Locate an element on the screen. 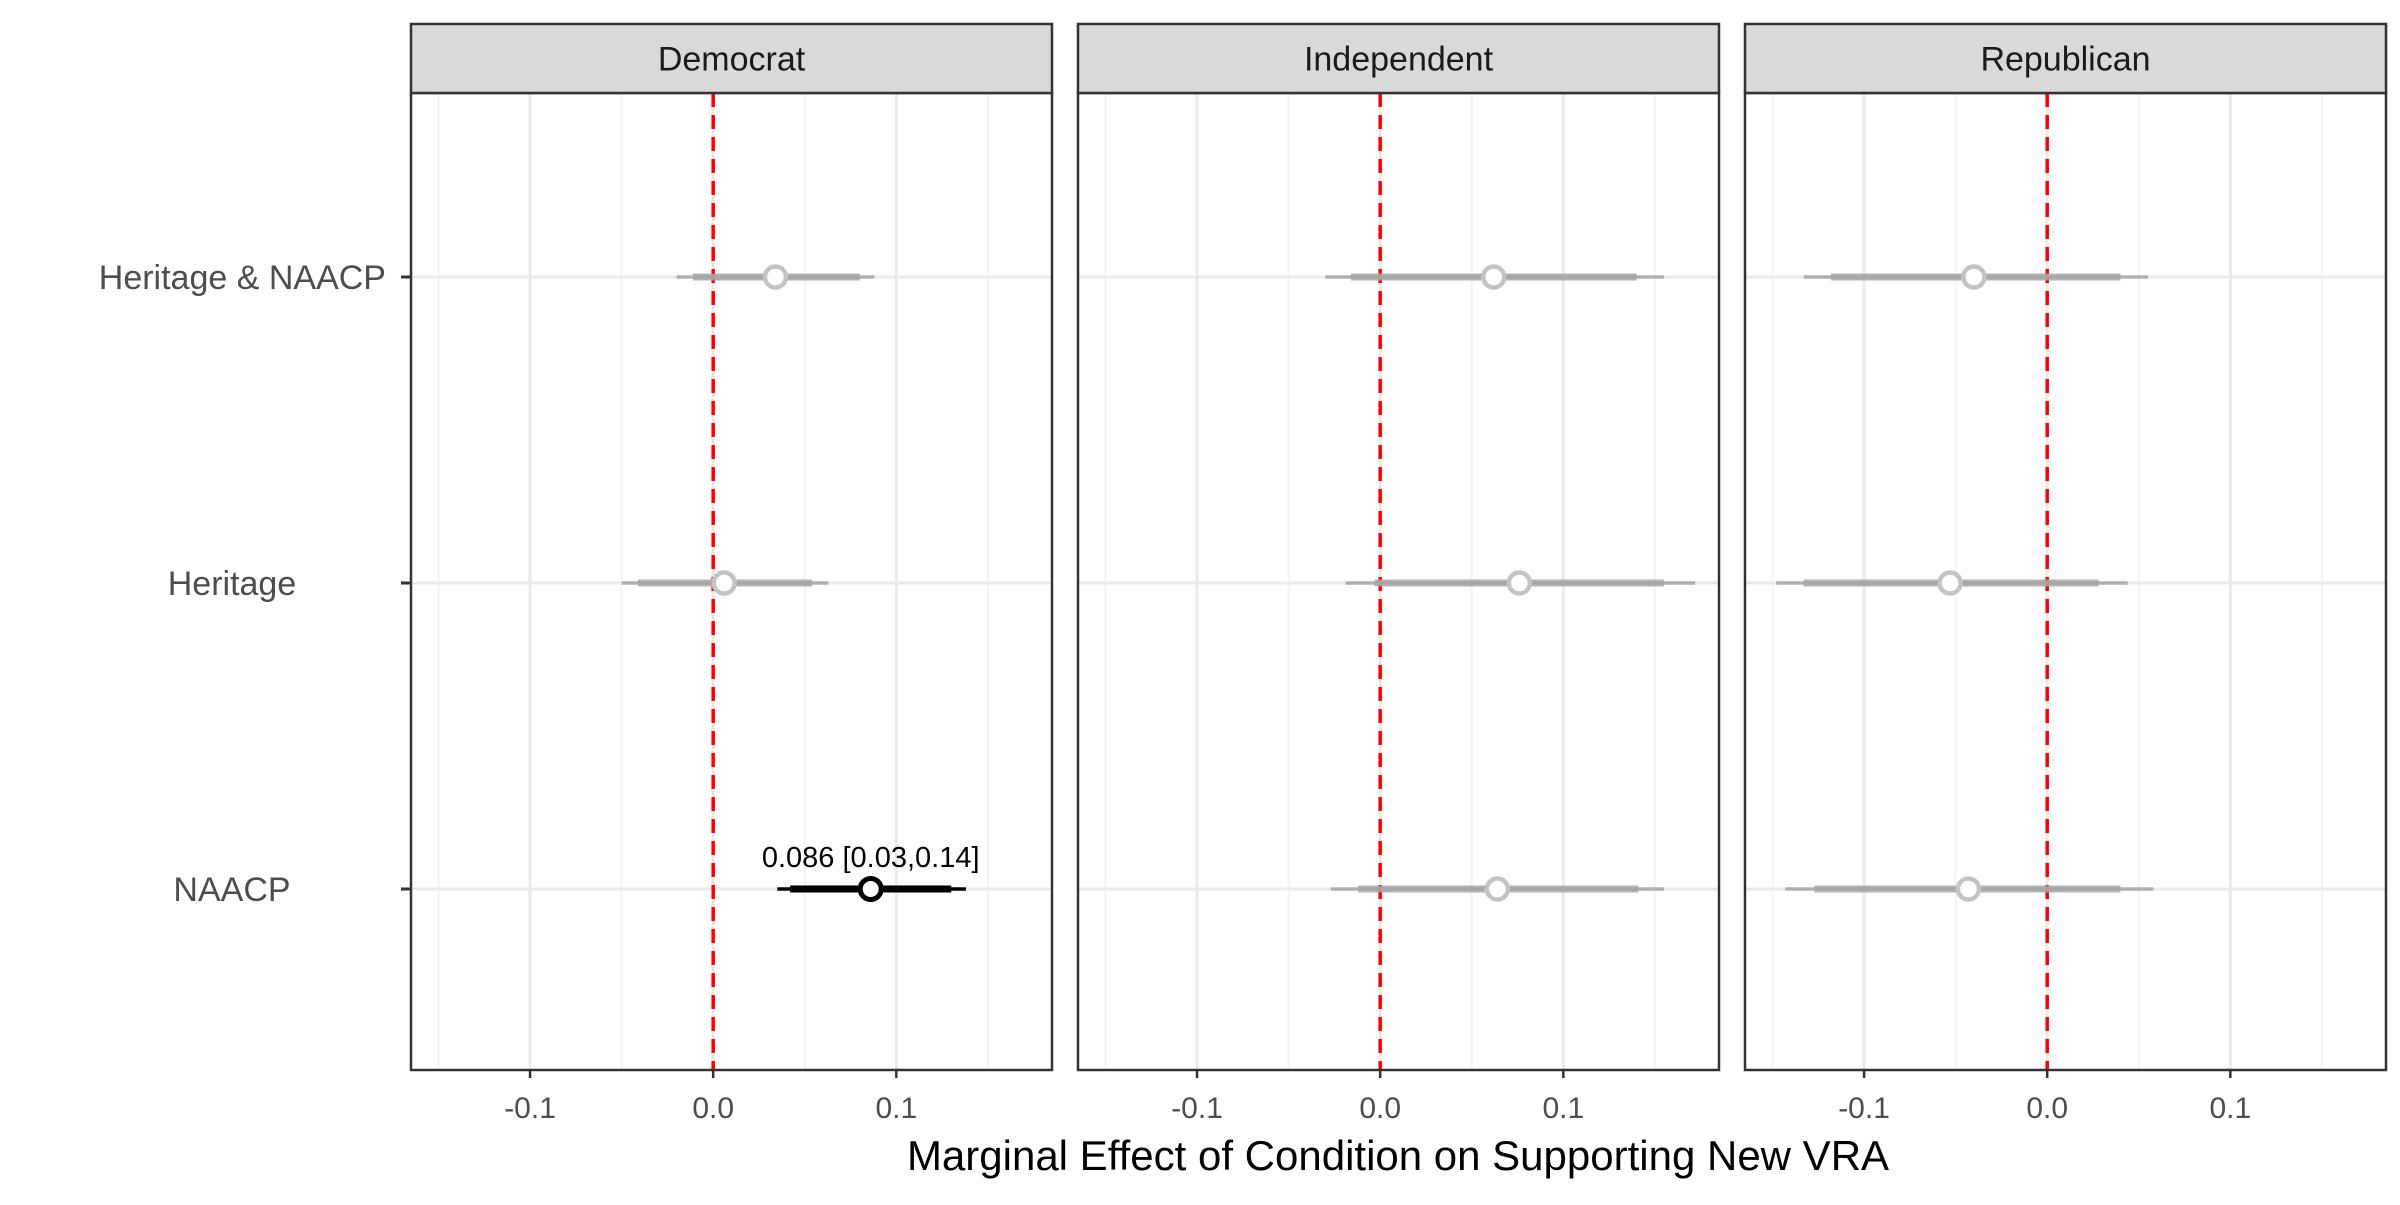 The image size is (2400, 1205). estimate-label: 0.086 [0.03,0.14] is located at coordinates (871, 858).